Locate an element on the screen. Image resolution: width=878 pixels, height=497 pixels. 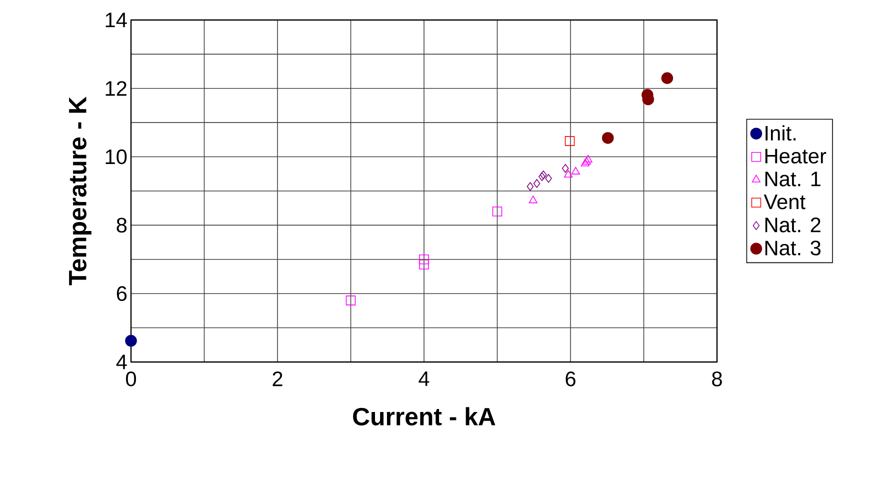
x-tick-label: 8 is located at coordinates (717, 379).